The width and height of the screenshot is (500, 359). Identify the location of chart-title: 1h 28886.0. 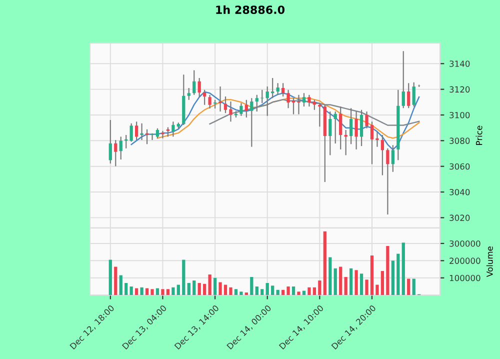
(250, 9).